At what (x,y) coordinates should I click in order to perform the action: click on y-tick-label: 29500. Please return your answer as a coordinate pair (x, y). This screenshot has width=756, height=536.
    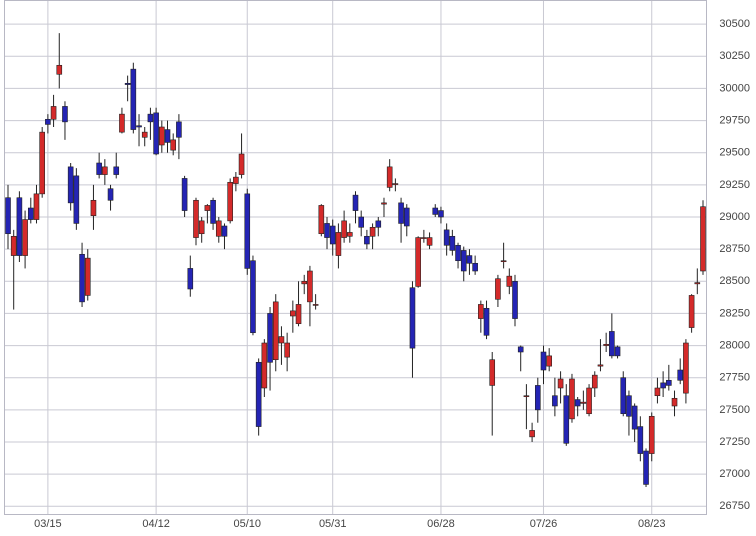
    Looking at the image, I should click on (734, 153).